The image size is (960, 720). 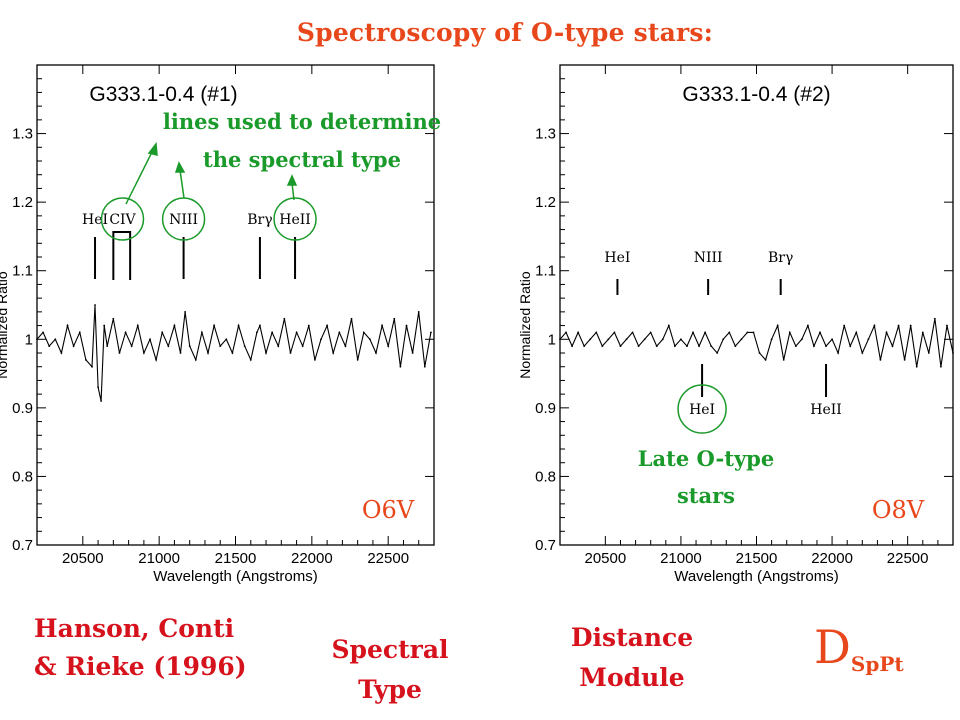 I want to click on chart-1-y-axis-label: Normalized Ratio, so click(x=5, y=325).